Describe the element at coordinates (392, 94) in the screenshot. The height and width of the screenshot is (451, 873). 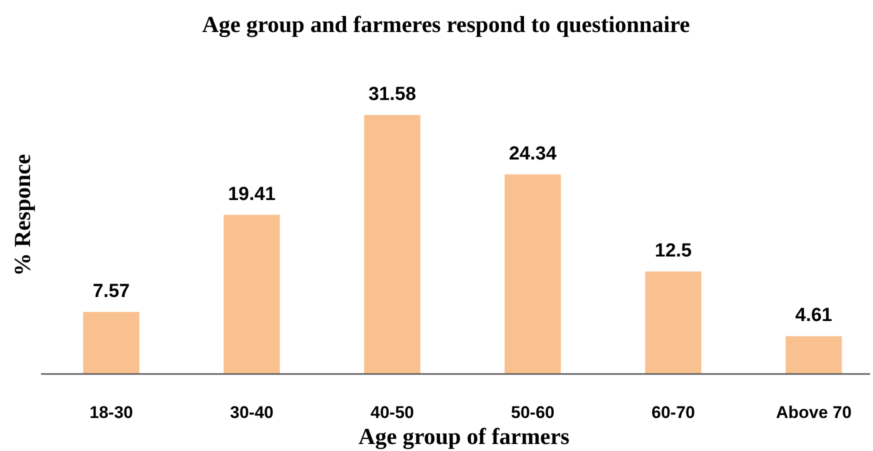
I see `data-label: 31.58` at that location.